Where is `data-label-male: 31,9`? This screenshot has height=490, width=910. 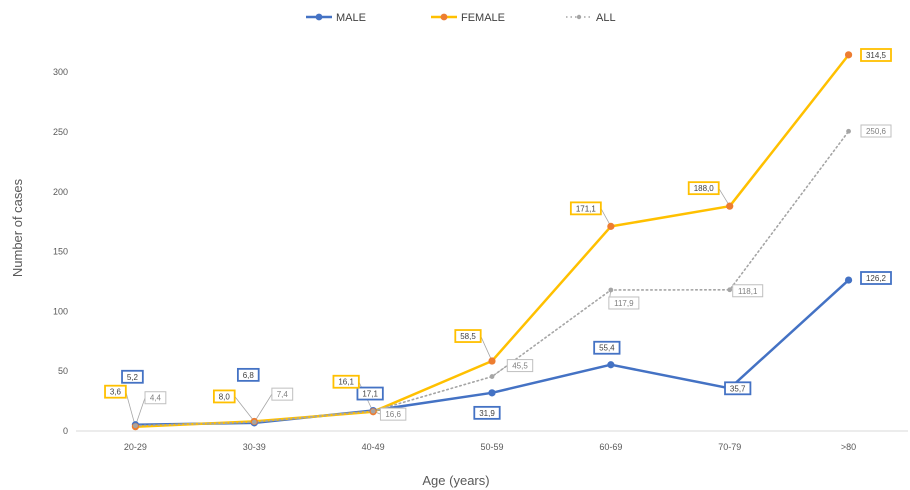 data-label-male: 31,9 is located at coordinates (487, 412).